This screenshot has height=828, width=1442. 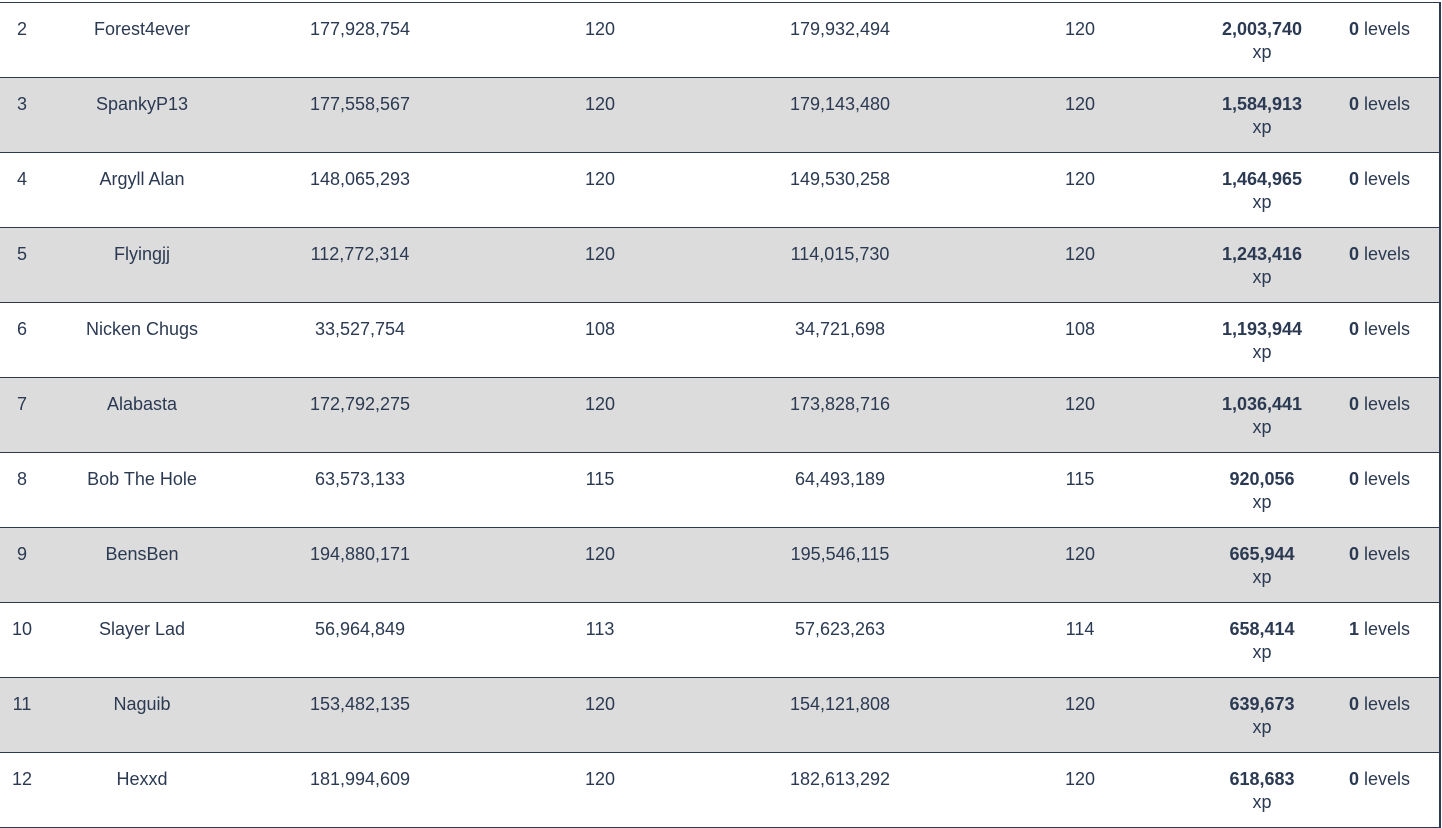 I want to click on player-name: Argyll Alan, so click(x=142, y=190).